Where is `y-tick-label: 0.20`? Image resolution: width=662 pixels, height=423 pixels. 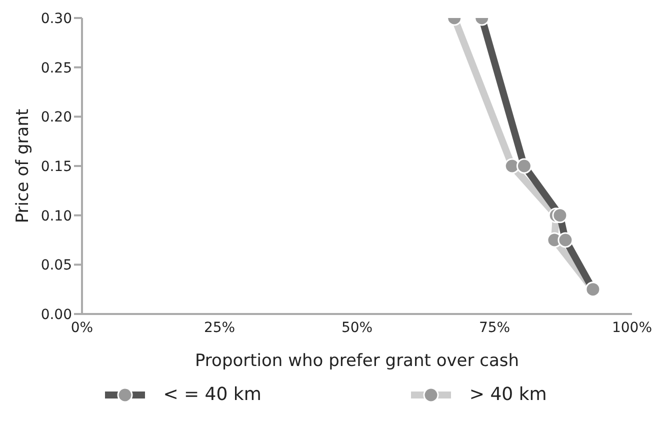 y-tick-label: 0.20 is located at coordinates (56, 118).